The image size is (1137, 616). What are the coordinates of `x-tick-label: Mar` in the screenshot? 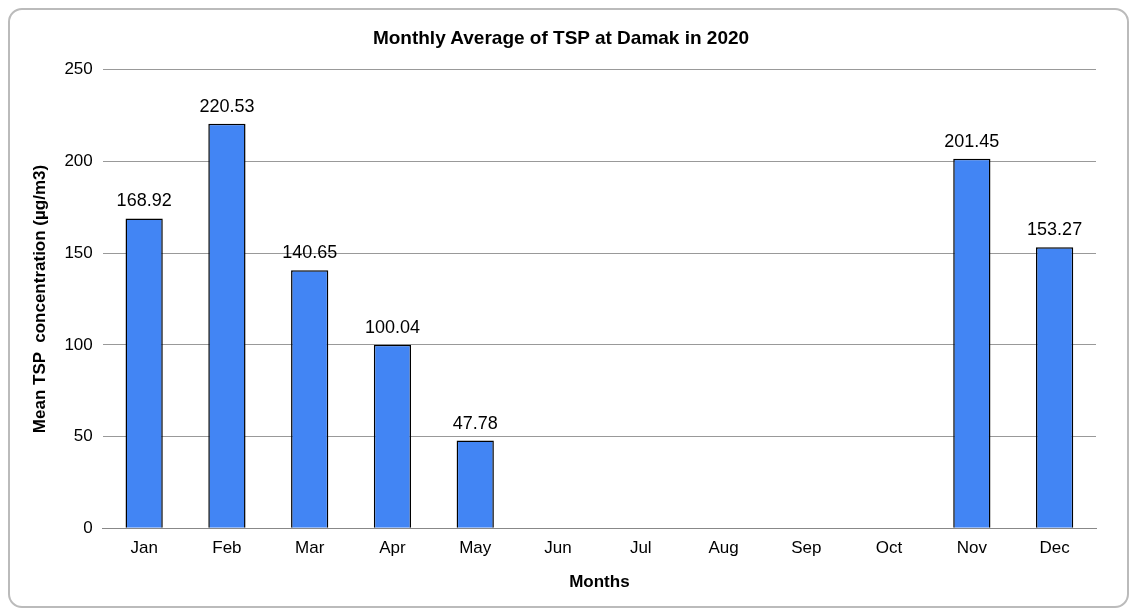 It's located at (310, 548).